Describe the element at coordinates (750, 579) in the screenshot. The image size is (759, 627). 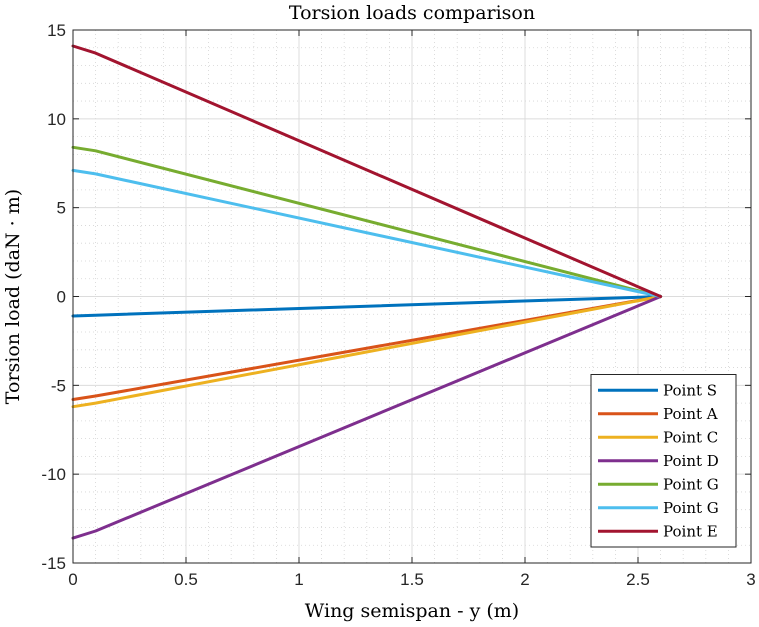
I see `x-tick-label: 3` at that location.